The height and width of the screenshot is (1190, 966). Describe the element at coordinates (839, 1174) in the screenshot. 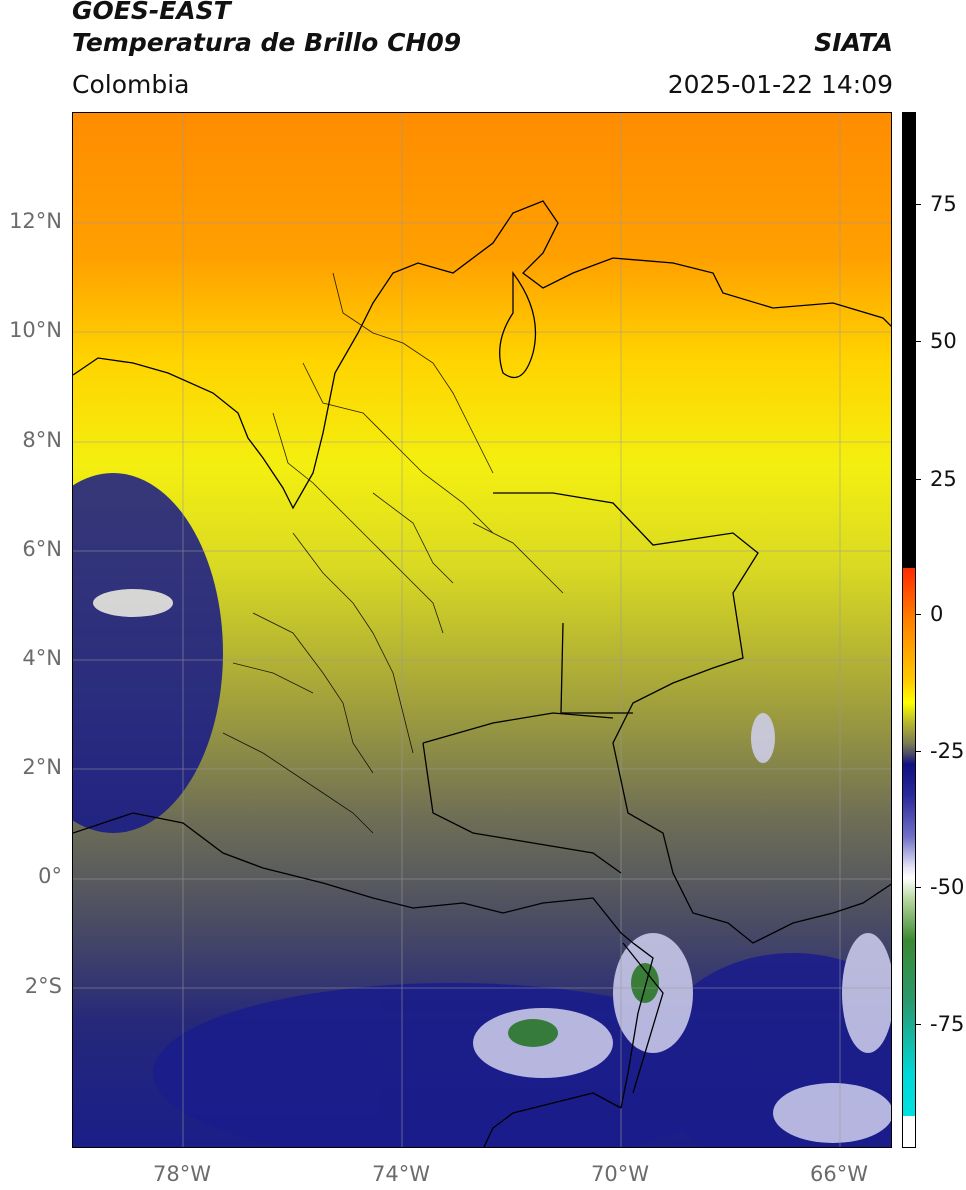

I see `lon-tick-label: 66°W` at that location.